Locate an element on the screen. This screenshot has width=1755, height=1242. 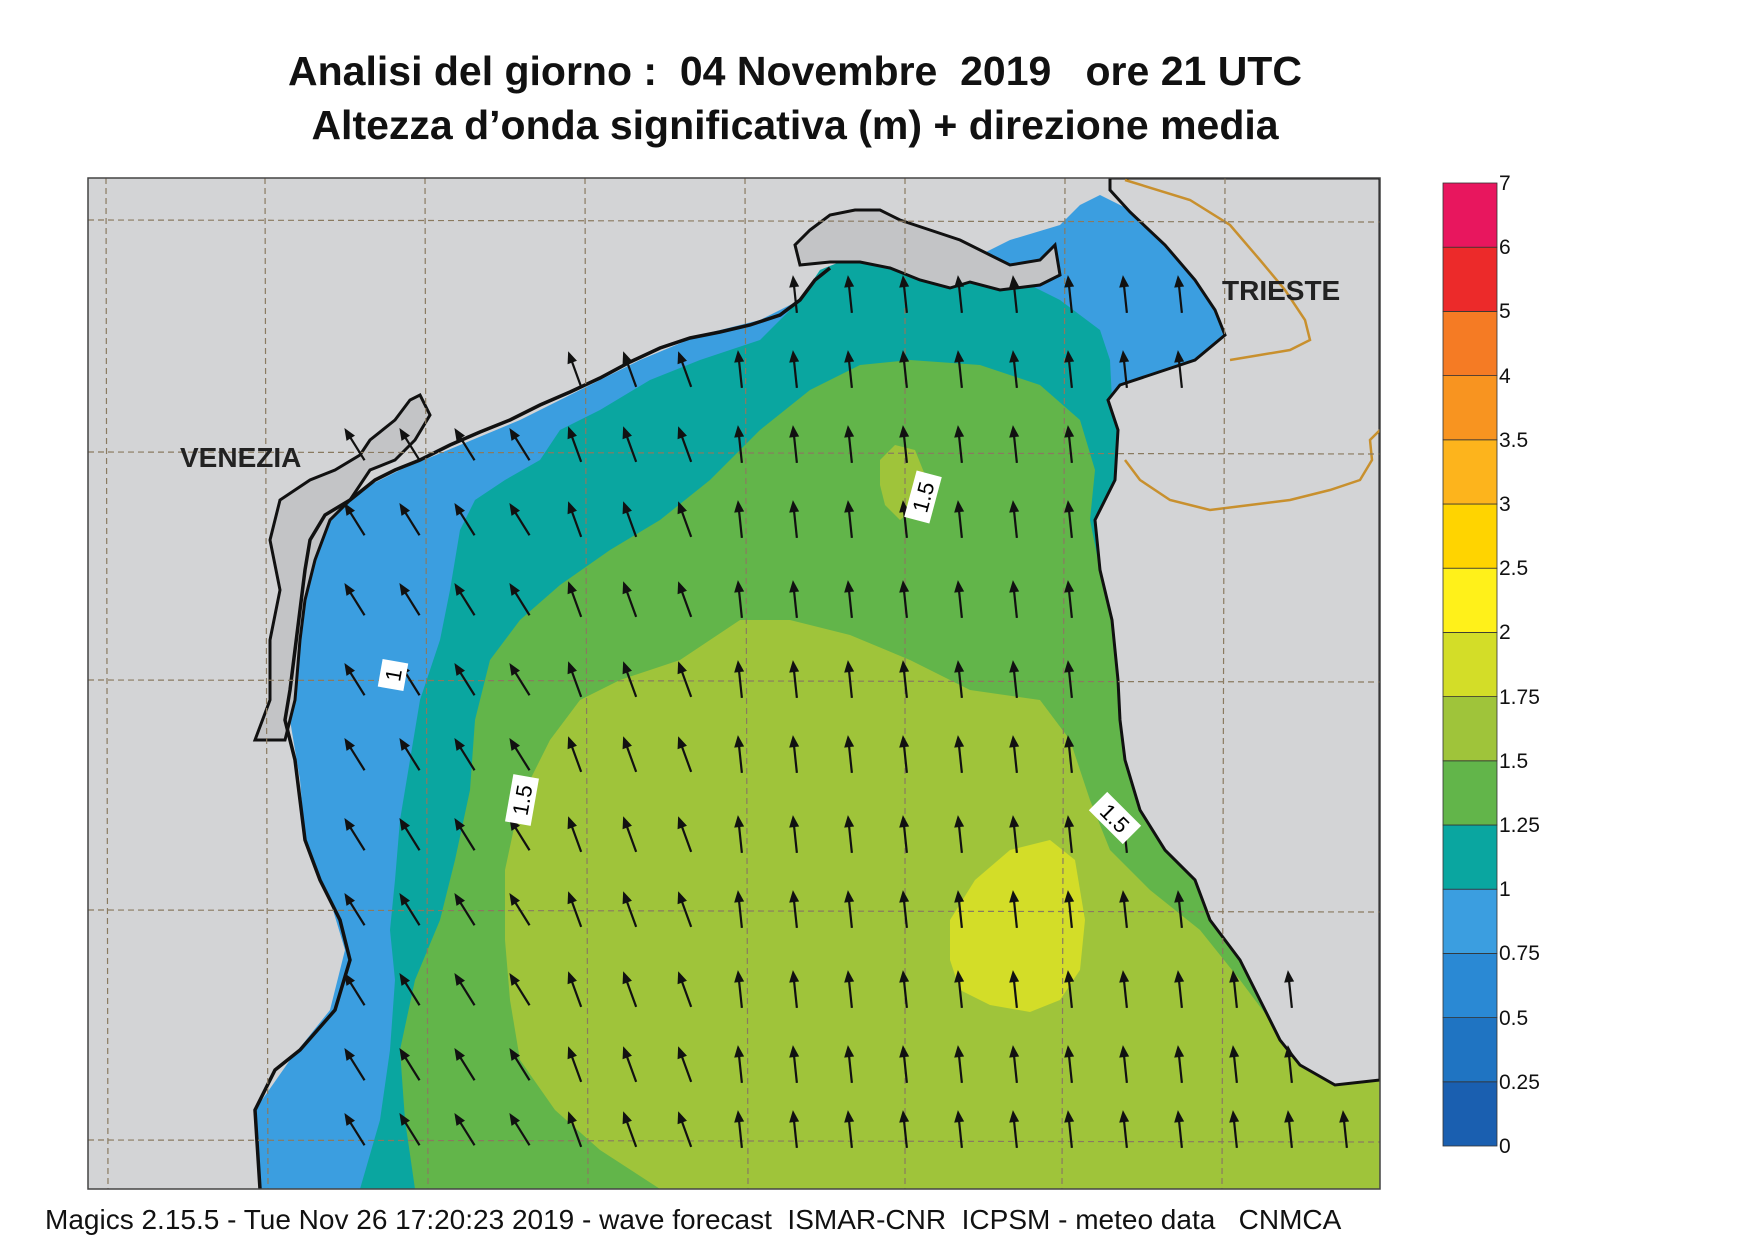
colorbar-tick-label: 1 is located at coordinates (1505, 890).